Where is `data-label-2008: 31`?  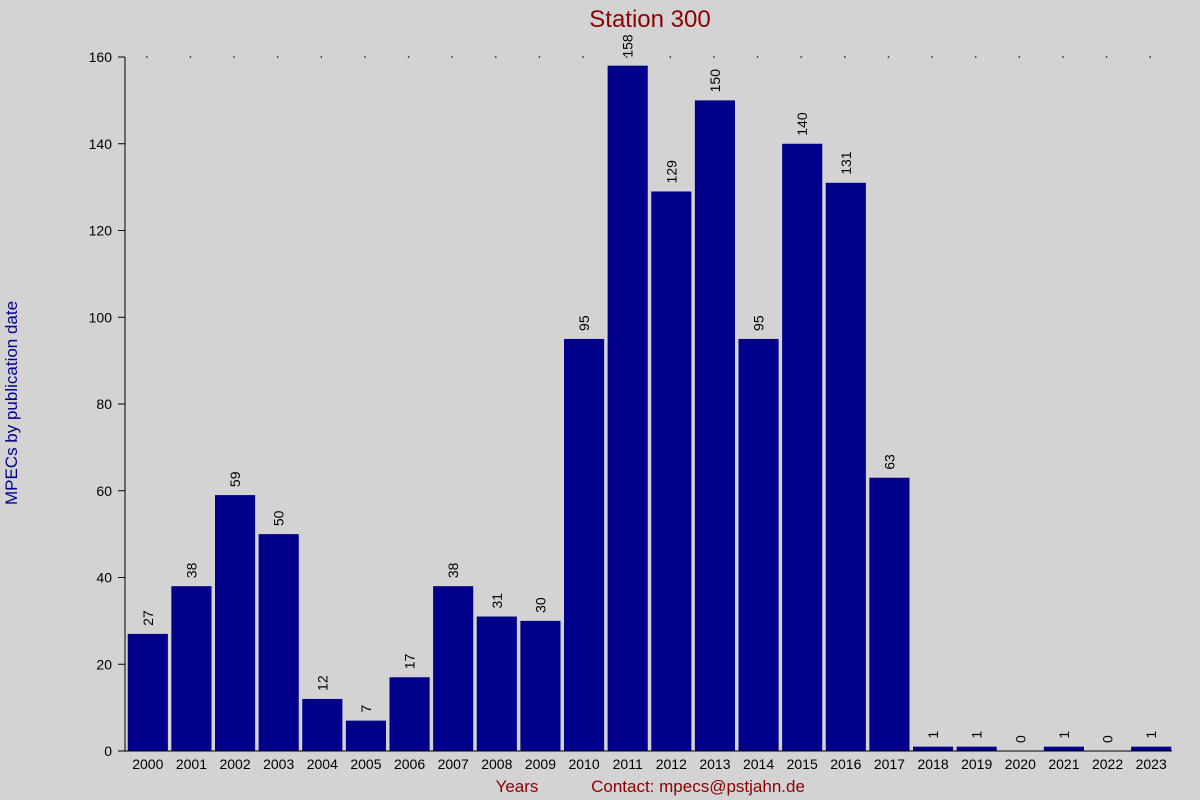 data-label-2008: 31 is located at coordinates (497, 601).